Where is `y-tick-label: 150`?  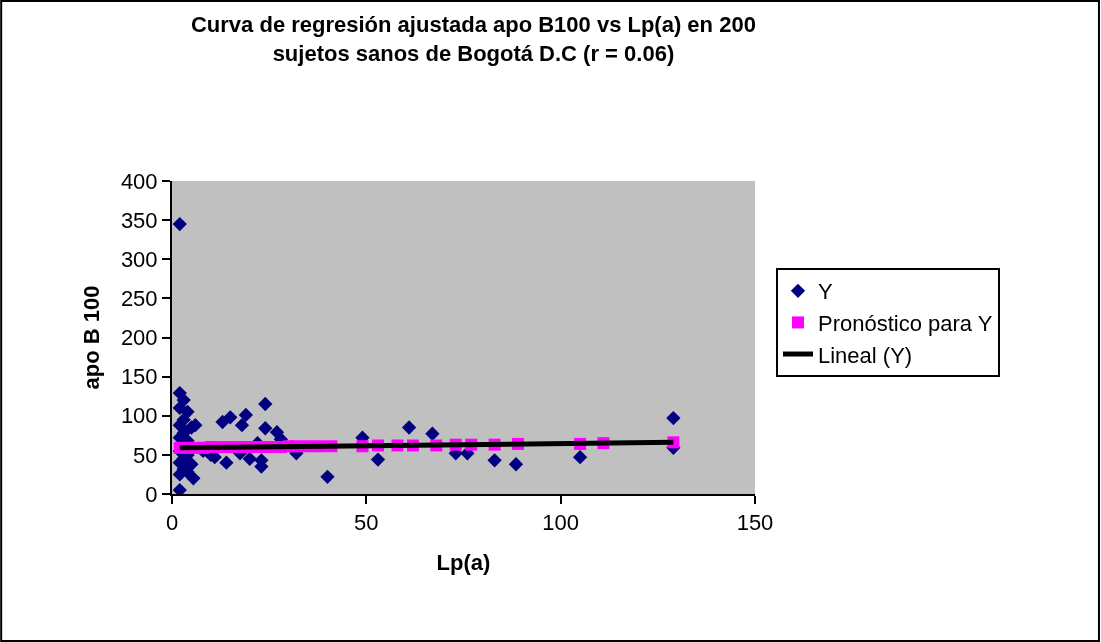
y-tick-label: 150 is located at coordinates (139, 377).